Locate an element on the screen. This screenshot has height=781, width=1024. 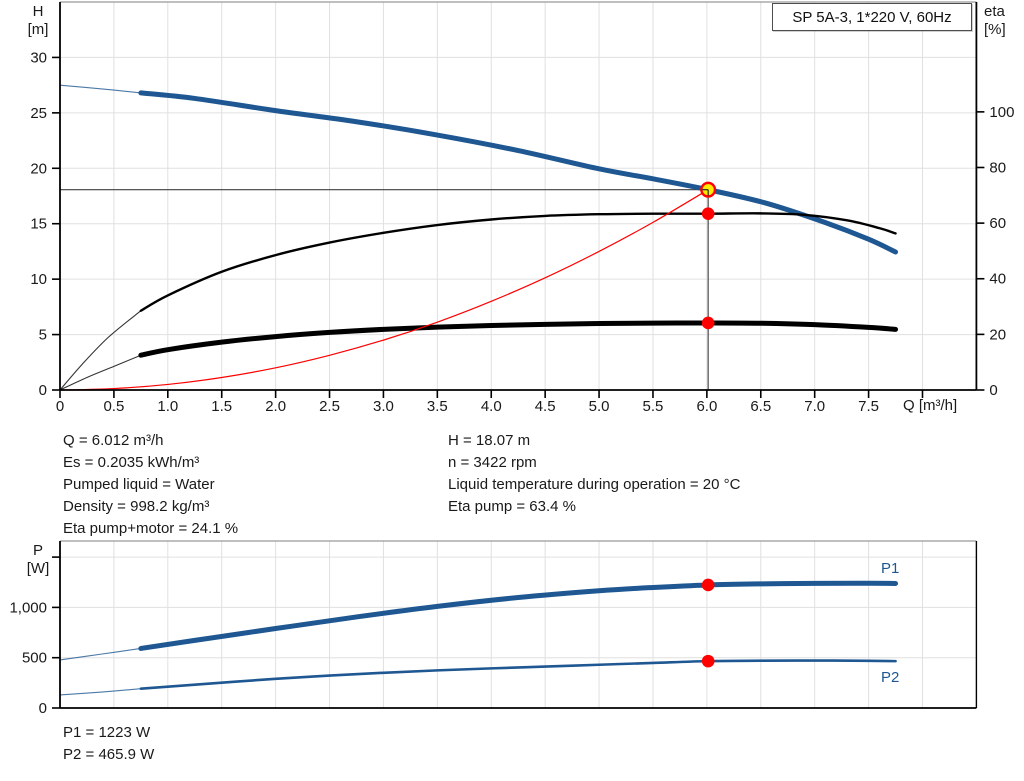
p1-readout: P1 = 1223 W is located at coordinates (107, 732).